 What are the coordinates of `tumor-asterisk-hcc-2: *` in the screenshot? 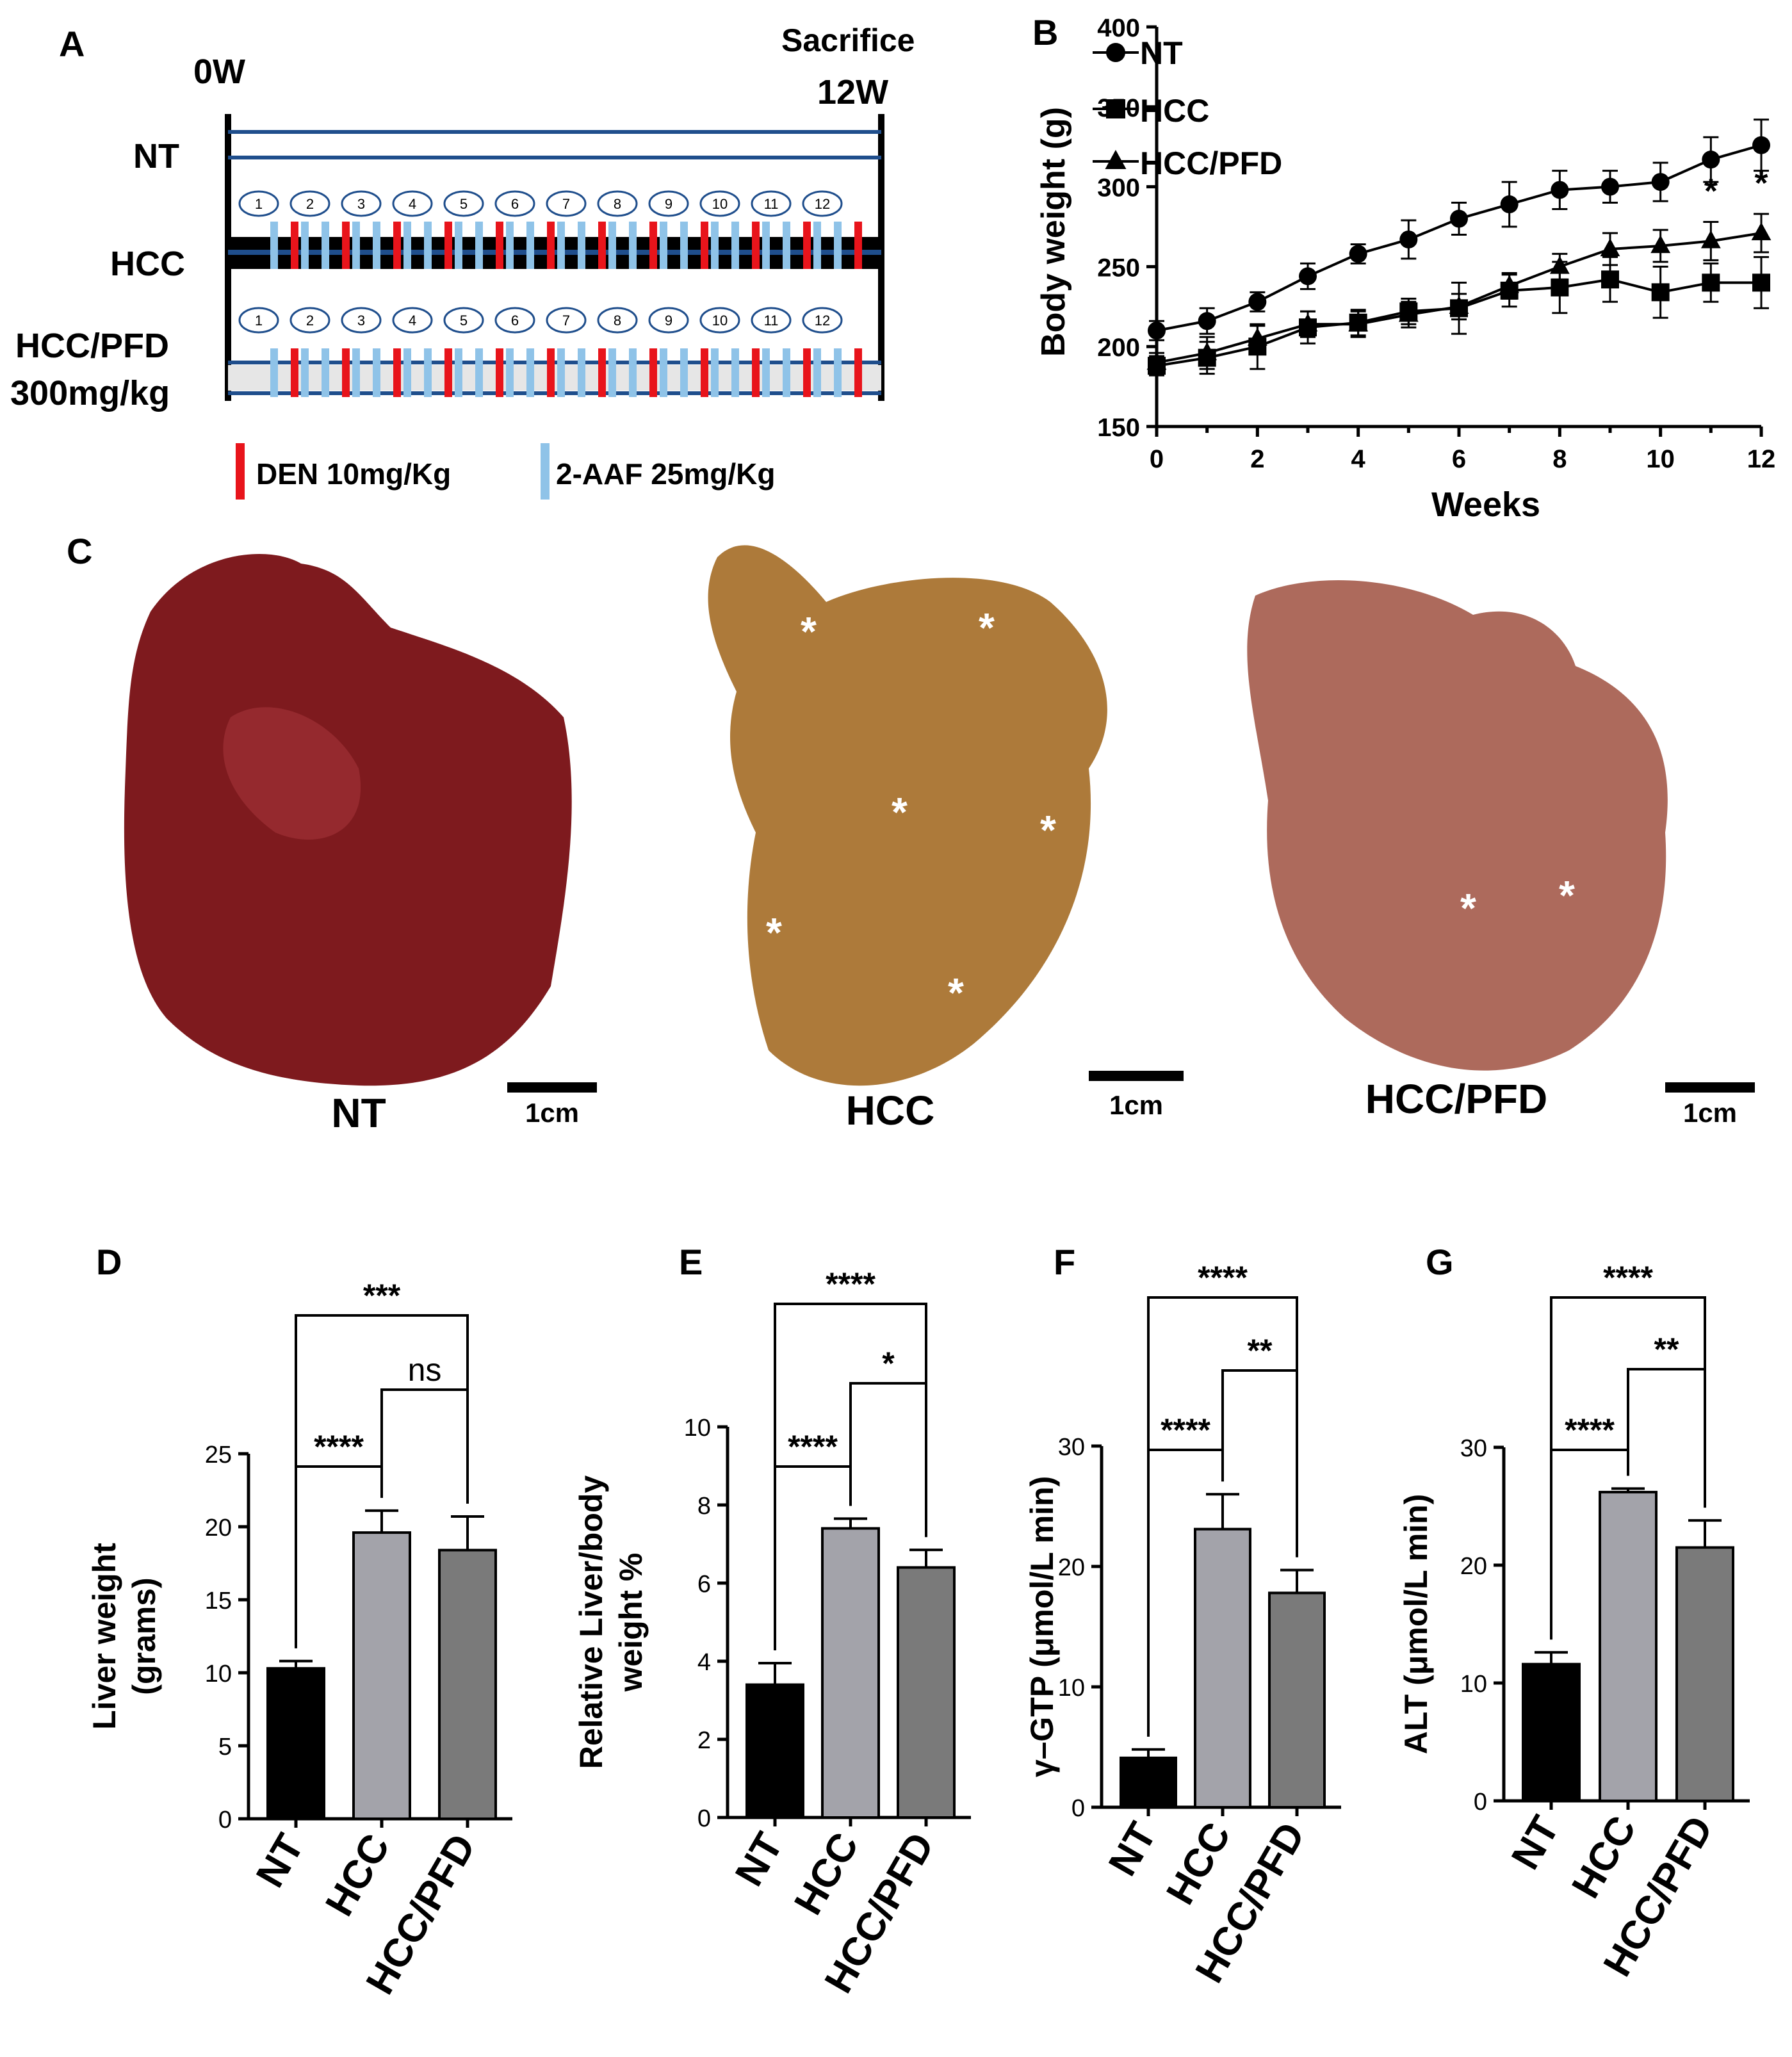 It's located at (987, 628).